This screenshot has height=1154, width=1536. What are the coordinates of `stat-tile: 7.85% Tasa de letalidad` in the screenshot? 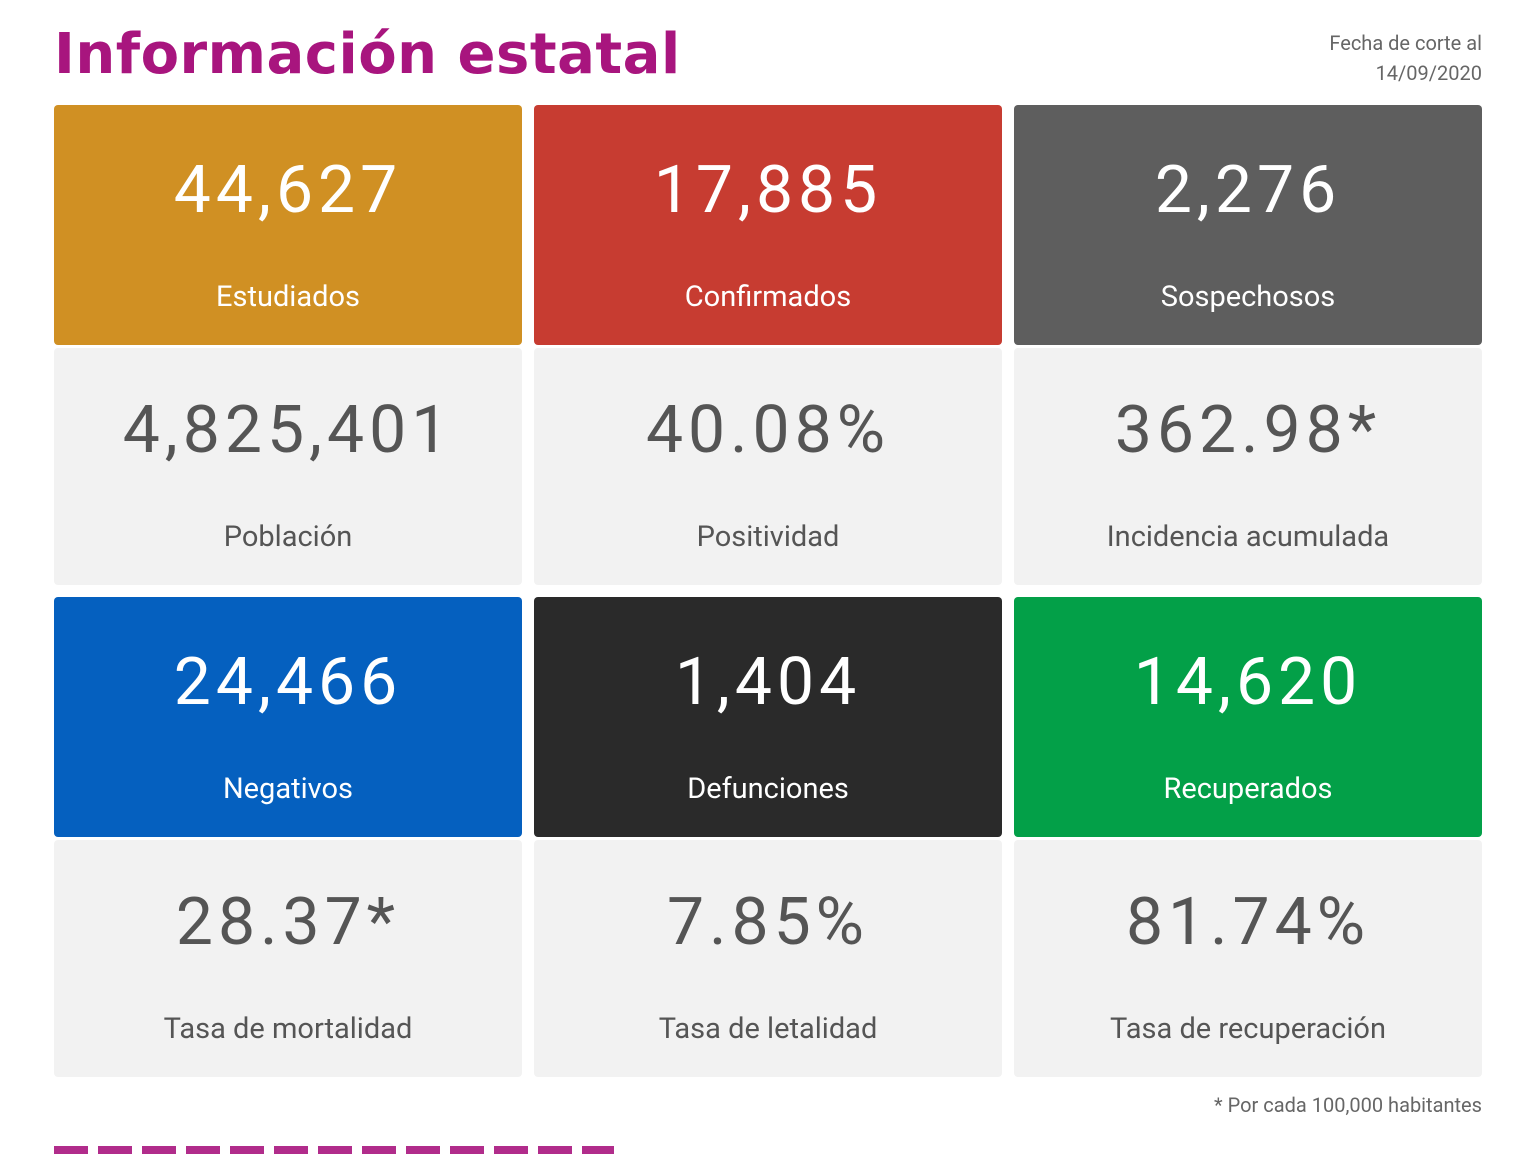 It's located at (768, 958).